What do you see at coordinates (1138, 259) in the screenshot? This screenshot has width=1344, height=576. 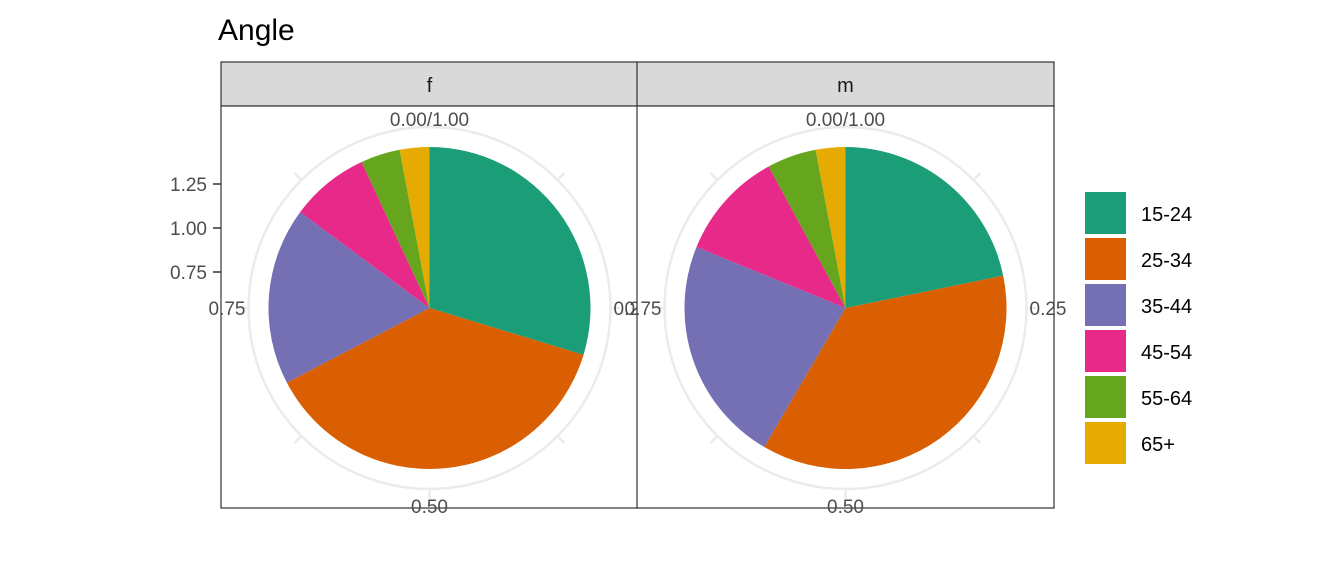 I see `legend-item: 25-34` at bounding box center [1138, 259].